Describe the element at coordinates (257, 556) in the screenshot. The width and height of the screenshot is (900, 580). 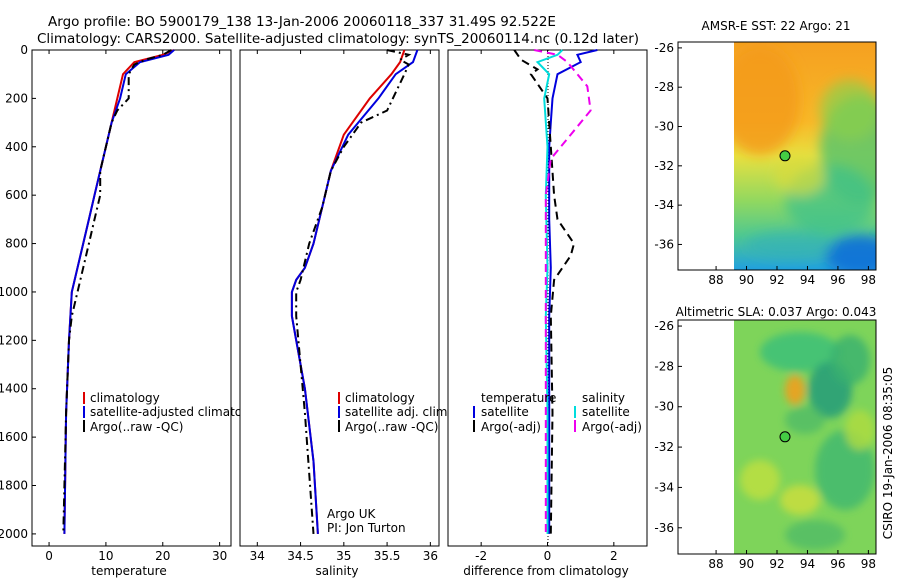
I see `x-tick-label: 34` at that location.